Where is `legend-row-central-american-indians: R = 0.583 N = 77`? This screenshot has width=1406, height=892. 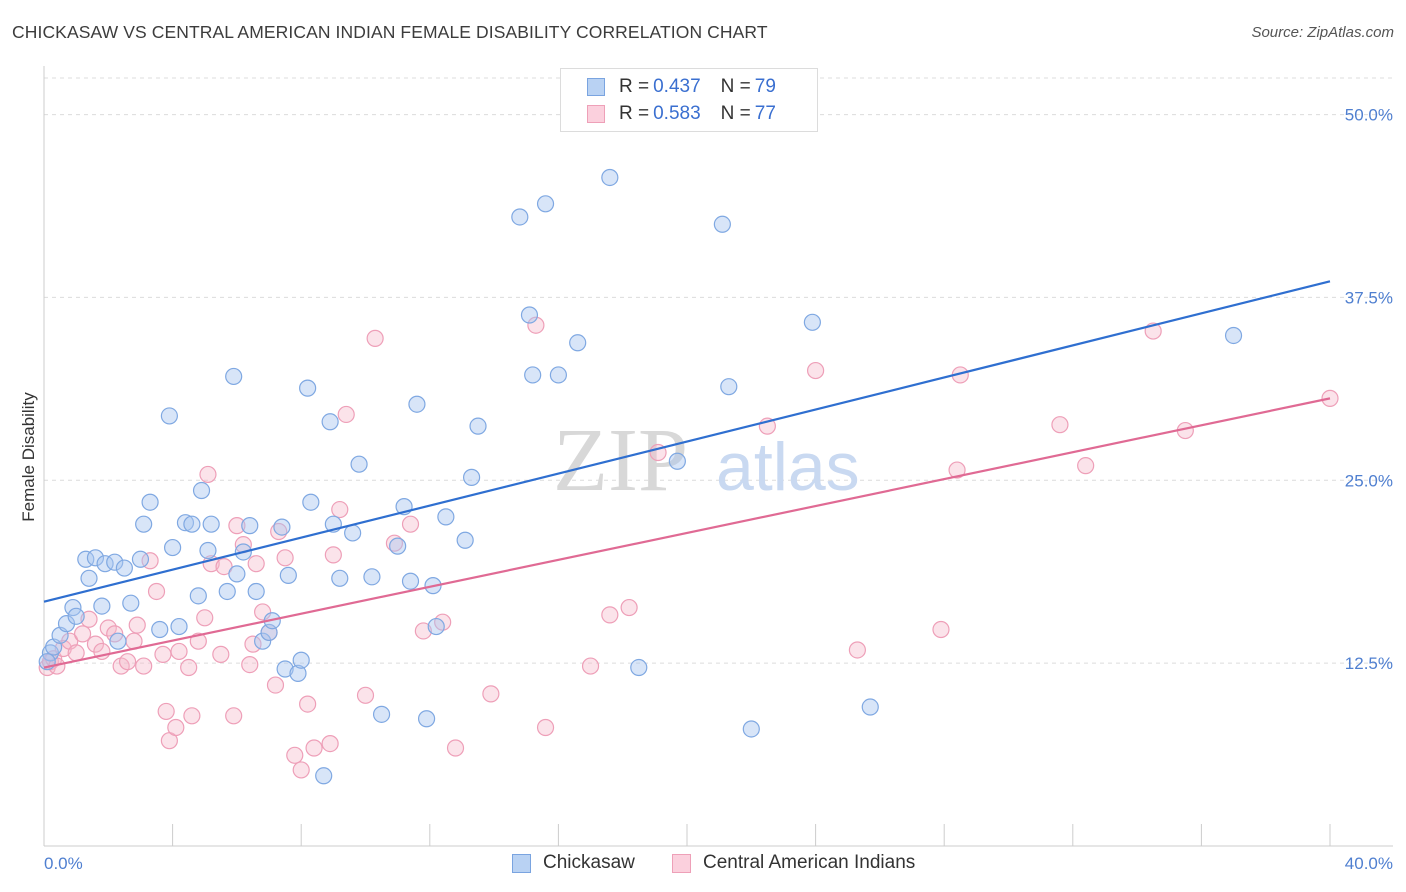 legend-row-central-american-indians: R = 0.583 N = 77 is located at coordinates (681, 114).